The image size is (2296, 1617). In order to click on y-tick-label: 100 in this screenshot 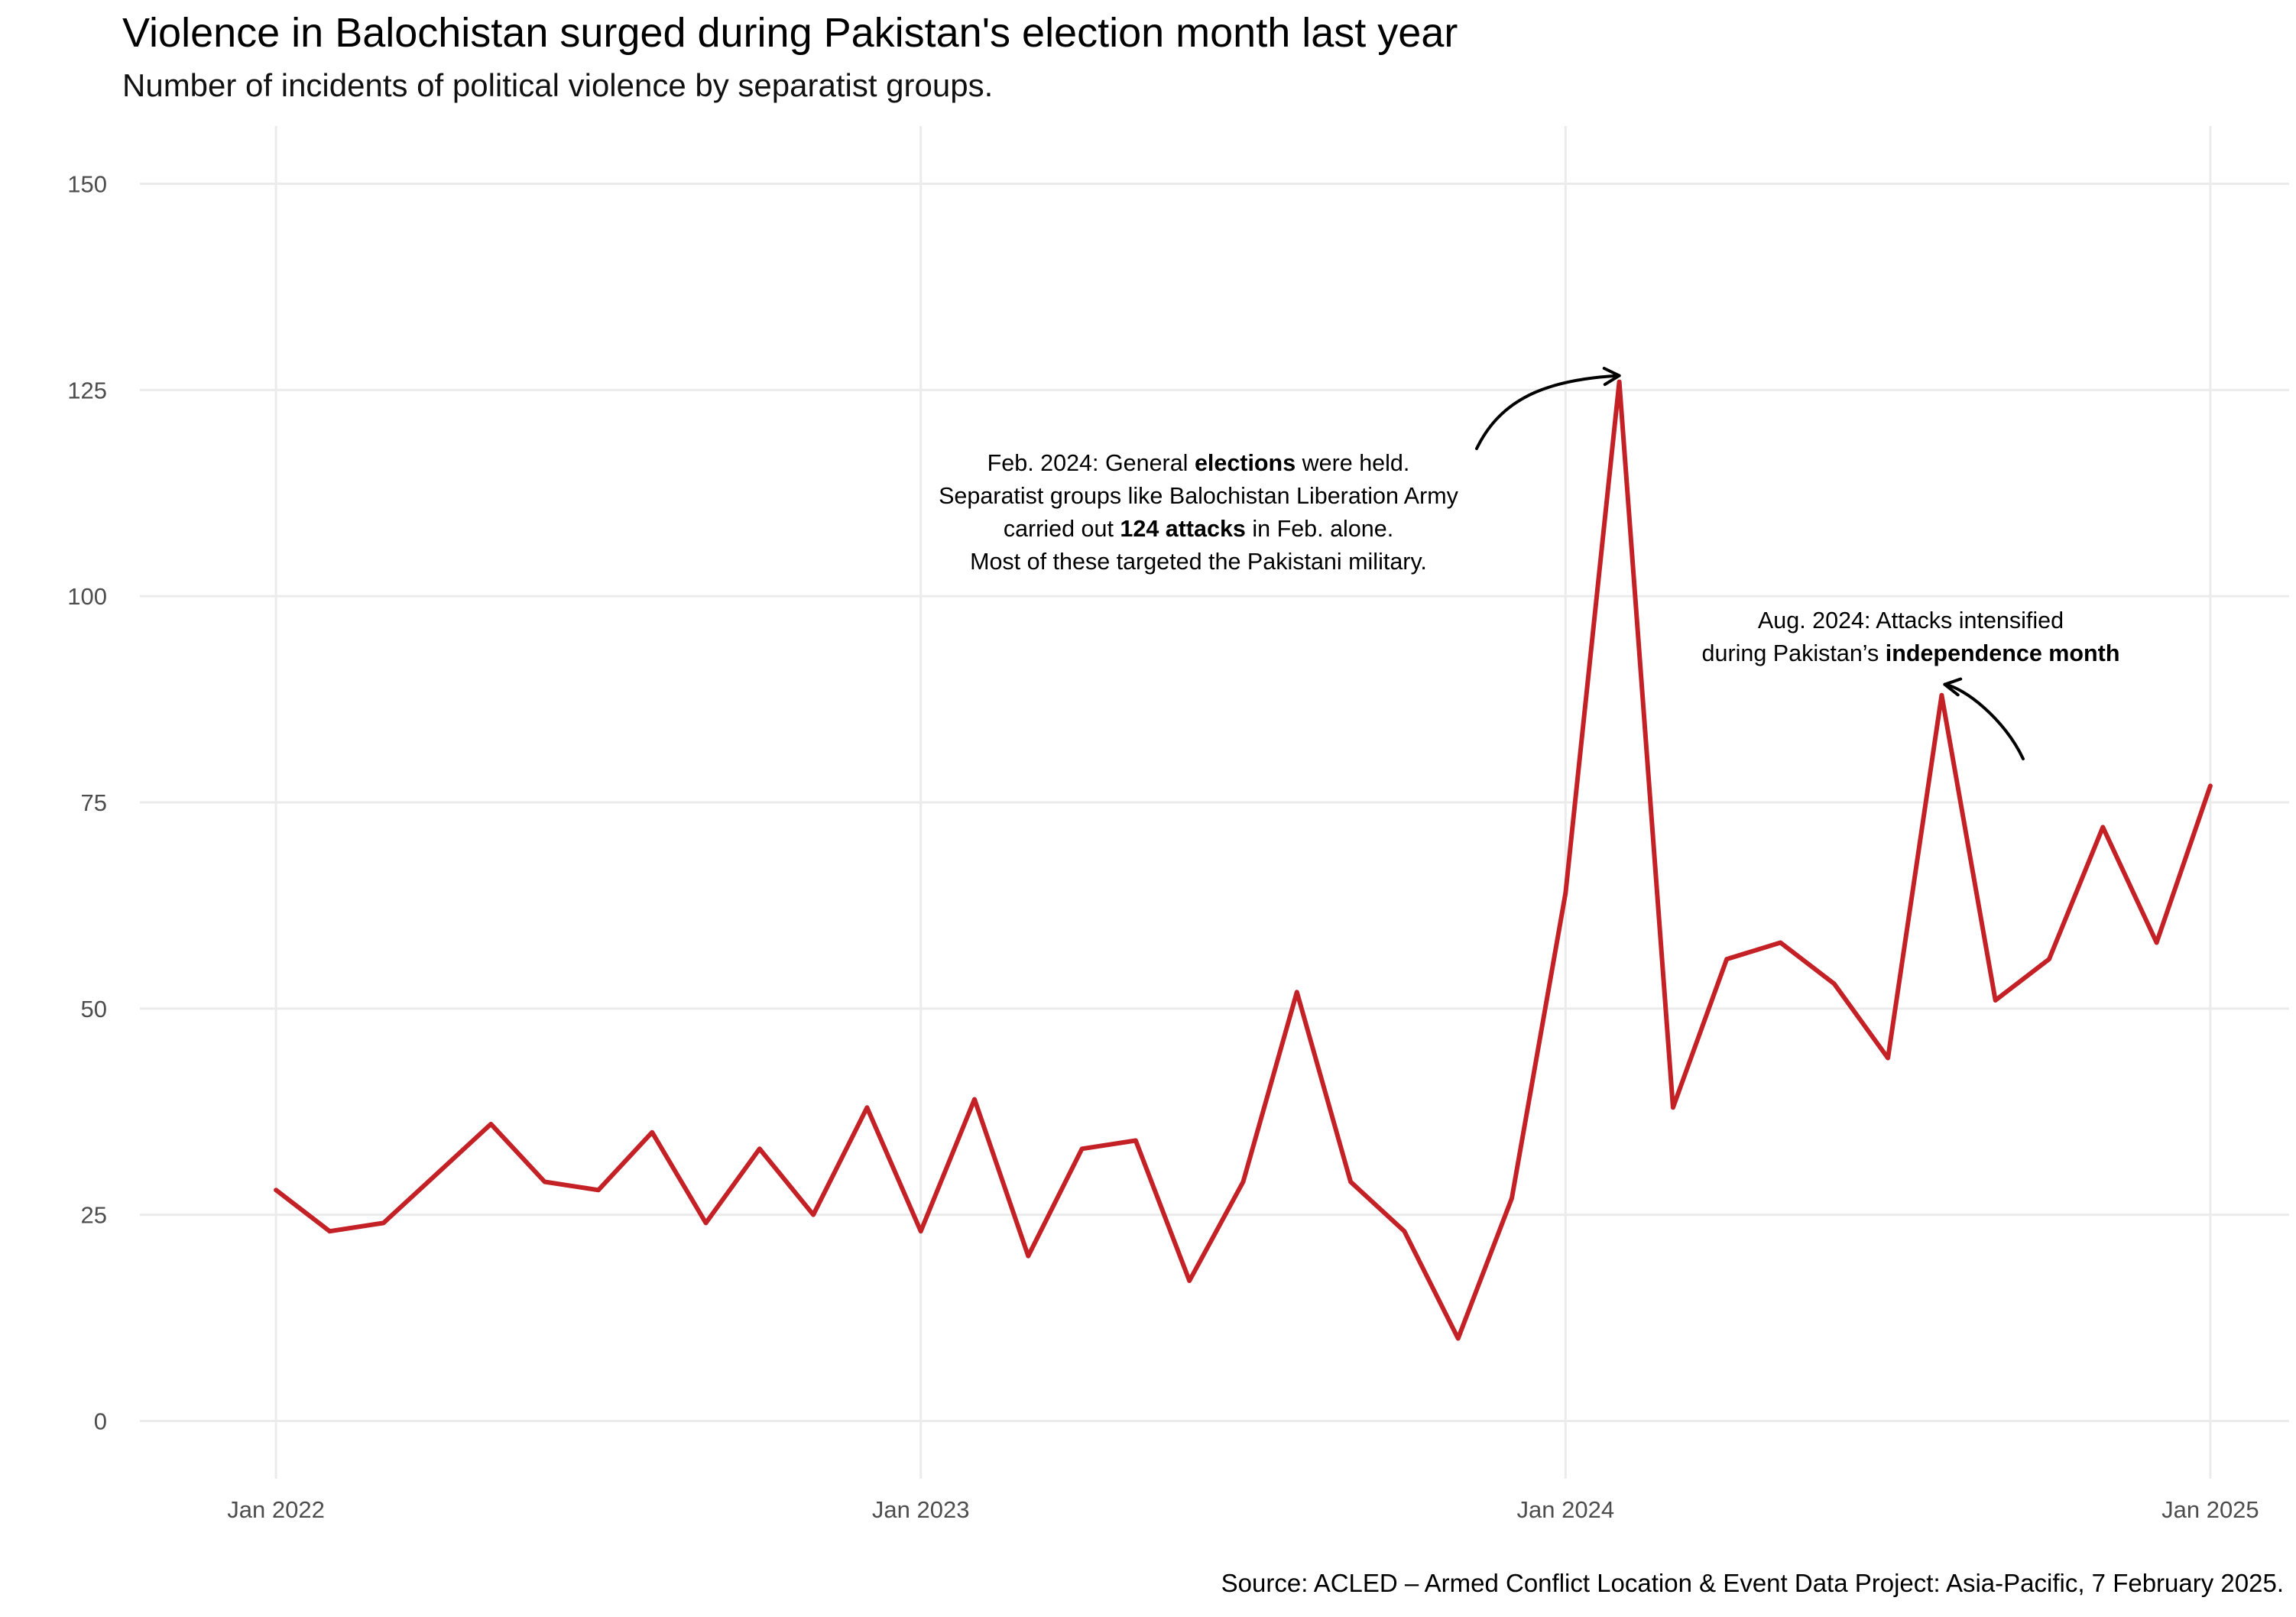, I will do `click(87, 596)`.